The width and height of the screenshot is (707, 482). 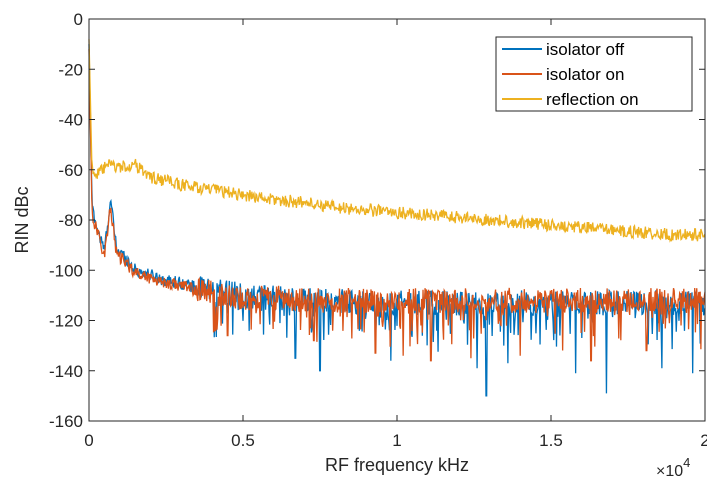 What do you see at coordinates (703, 440) in the screenshot?
I see `x-tick-label: 2` at bounding box center [703, 440].